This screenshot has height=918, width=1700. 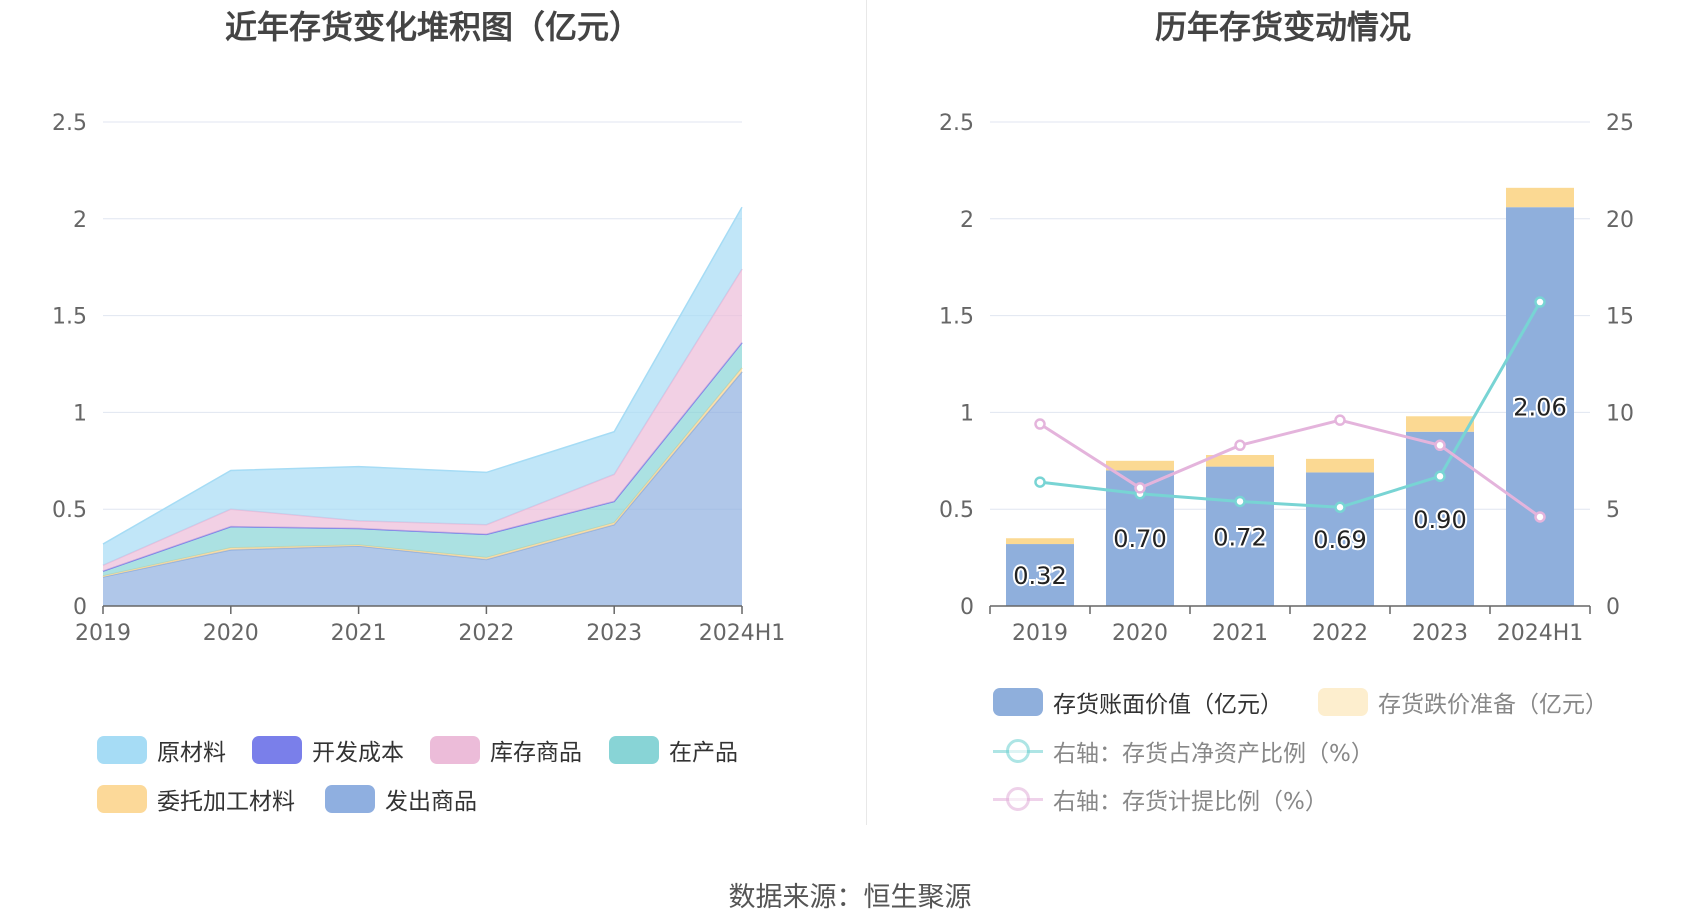 What do you see at coordinates (1290, 468) in the screenshot?
I see `line-ratio_prov` at bounding box center [1290, 468].